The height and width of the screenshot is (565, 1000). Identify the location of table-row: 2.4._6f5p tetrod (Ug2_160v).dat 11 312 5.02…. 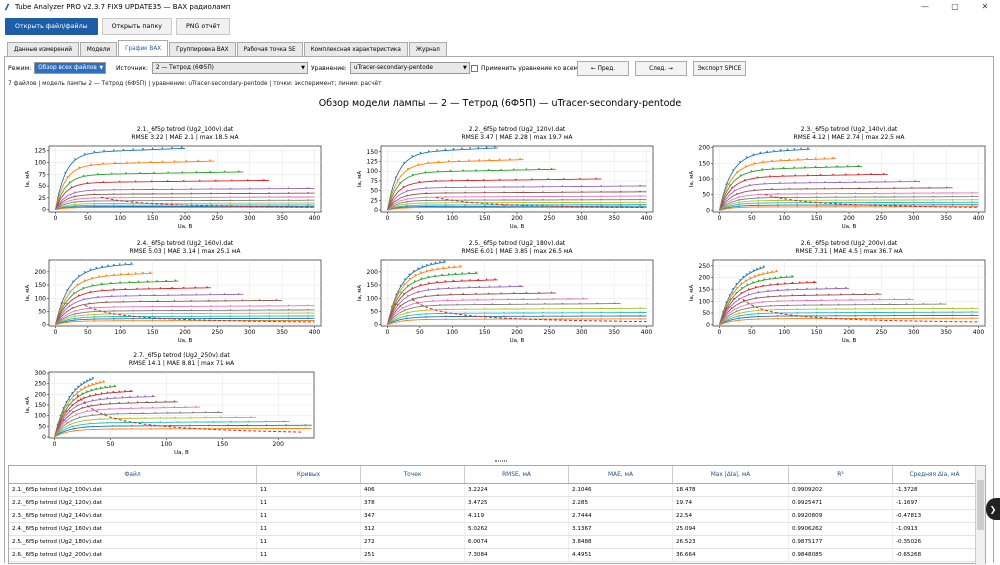
(497, 529).